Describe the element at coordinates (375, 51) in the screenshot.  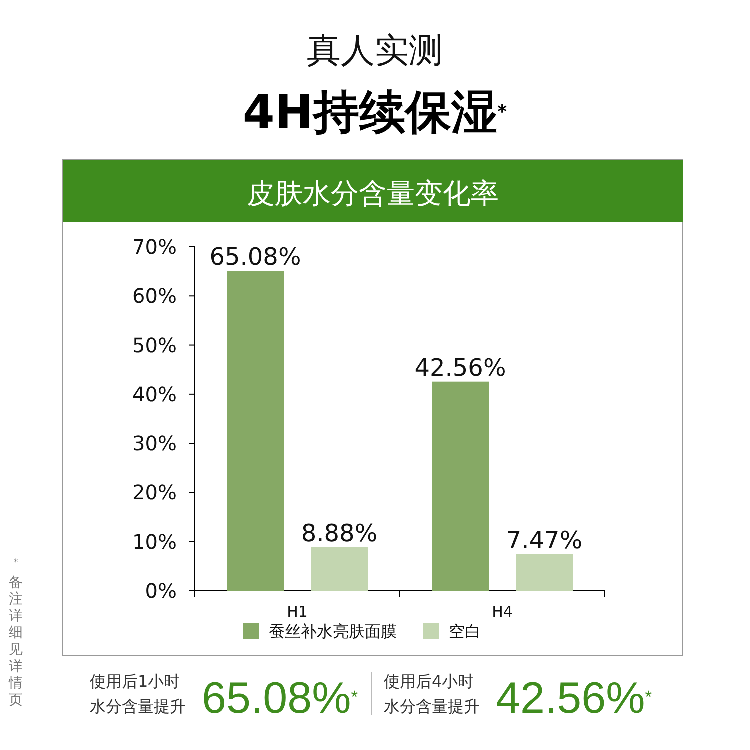
I see `text: 真人实测` at that location.